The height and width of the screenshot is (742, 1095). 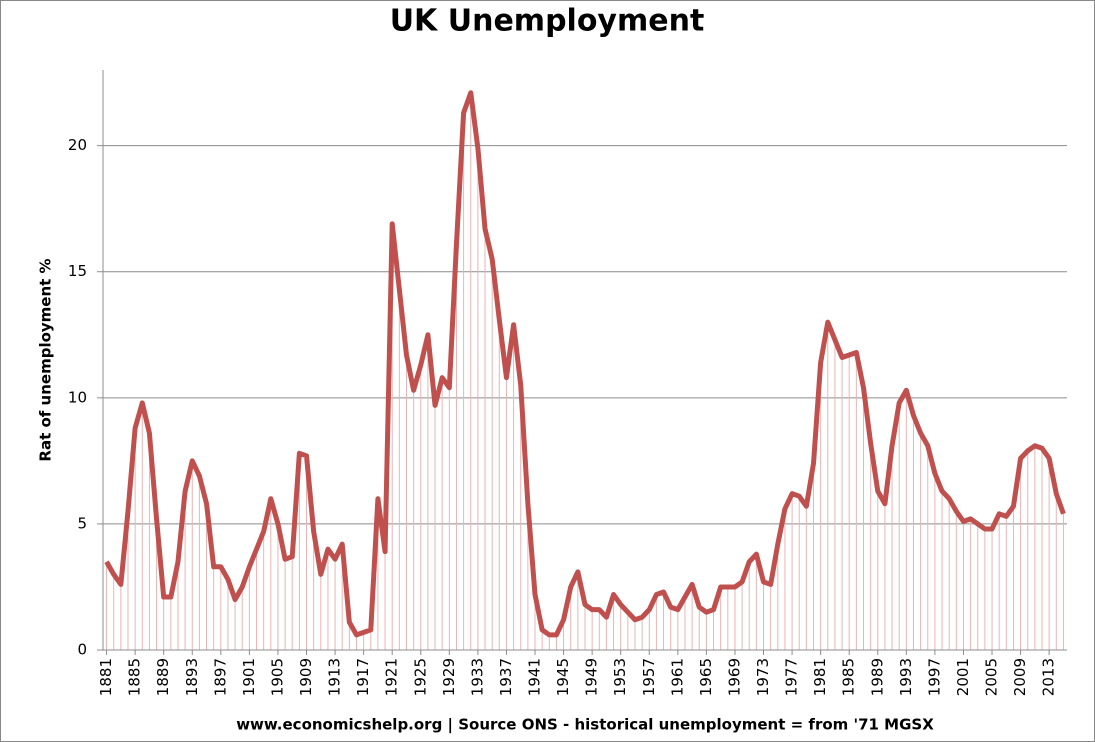 I want to click on x-tick-label: 2005, so click(x=992, y=677).